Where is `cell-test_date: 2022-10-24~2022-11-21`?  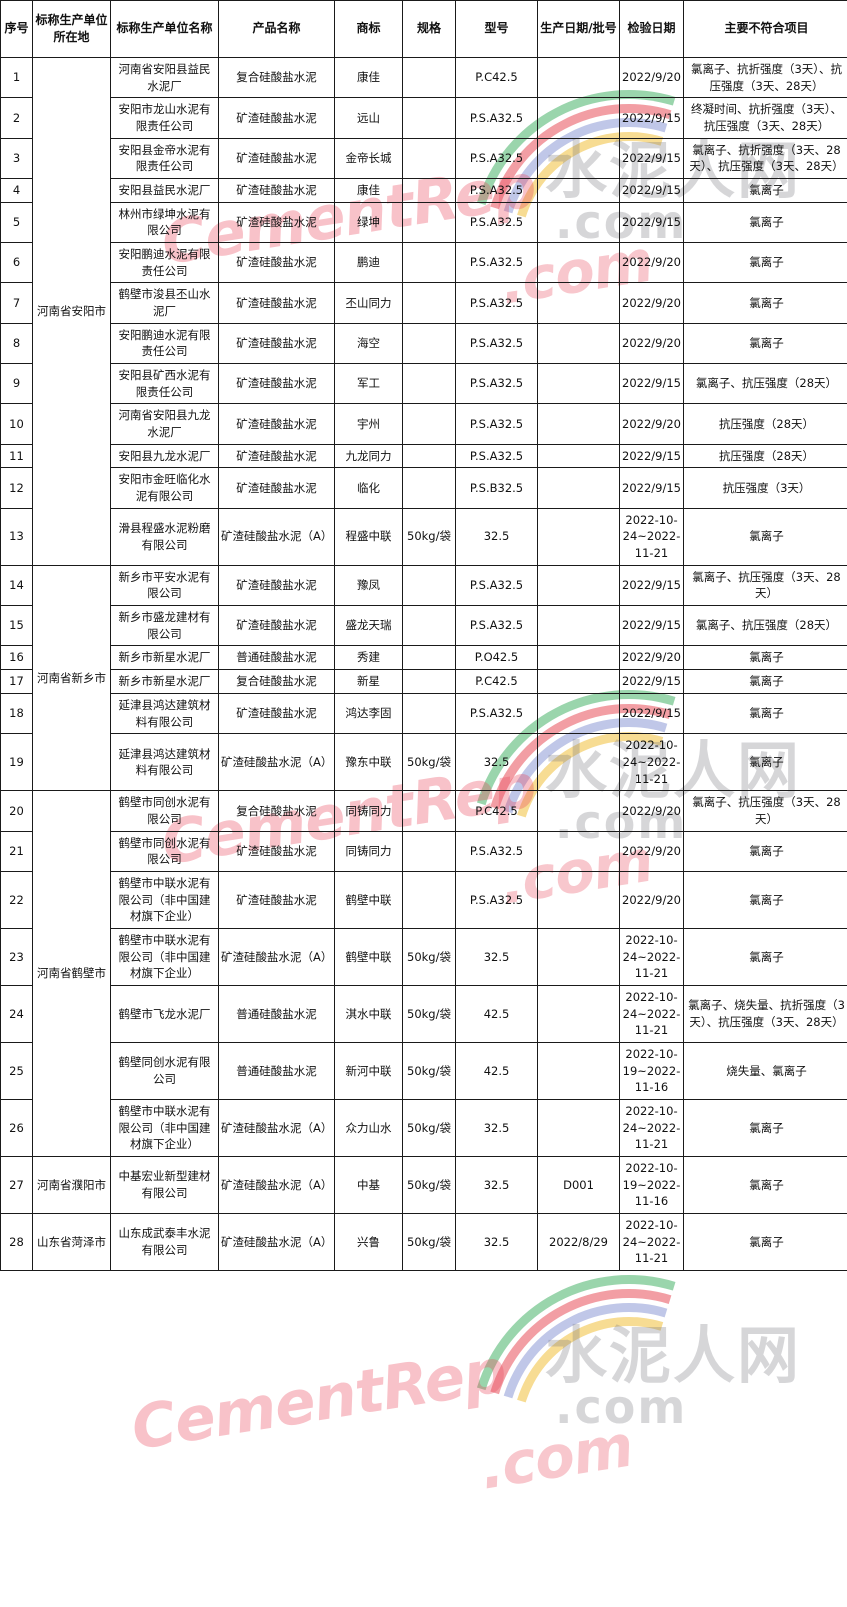 cell-test_date: 2022-10-24~2022-11-21 is located at coordinates (651, 762).